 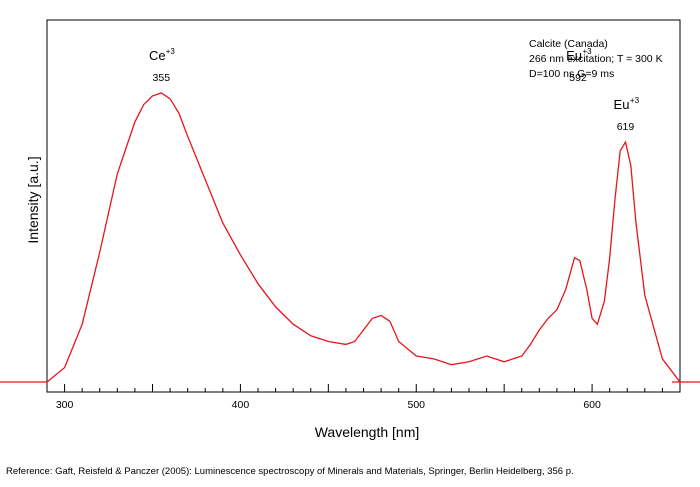 What do you see at coordinates (416, 405) in the screenshot?
I see `x-tick-label: 500` at bounding box center [416, 405].